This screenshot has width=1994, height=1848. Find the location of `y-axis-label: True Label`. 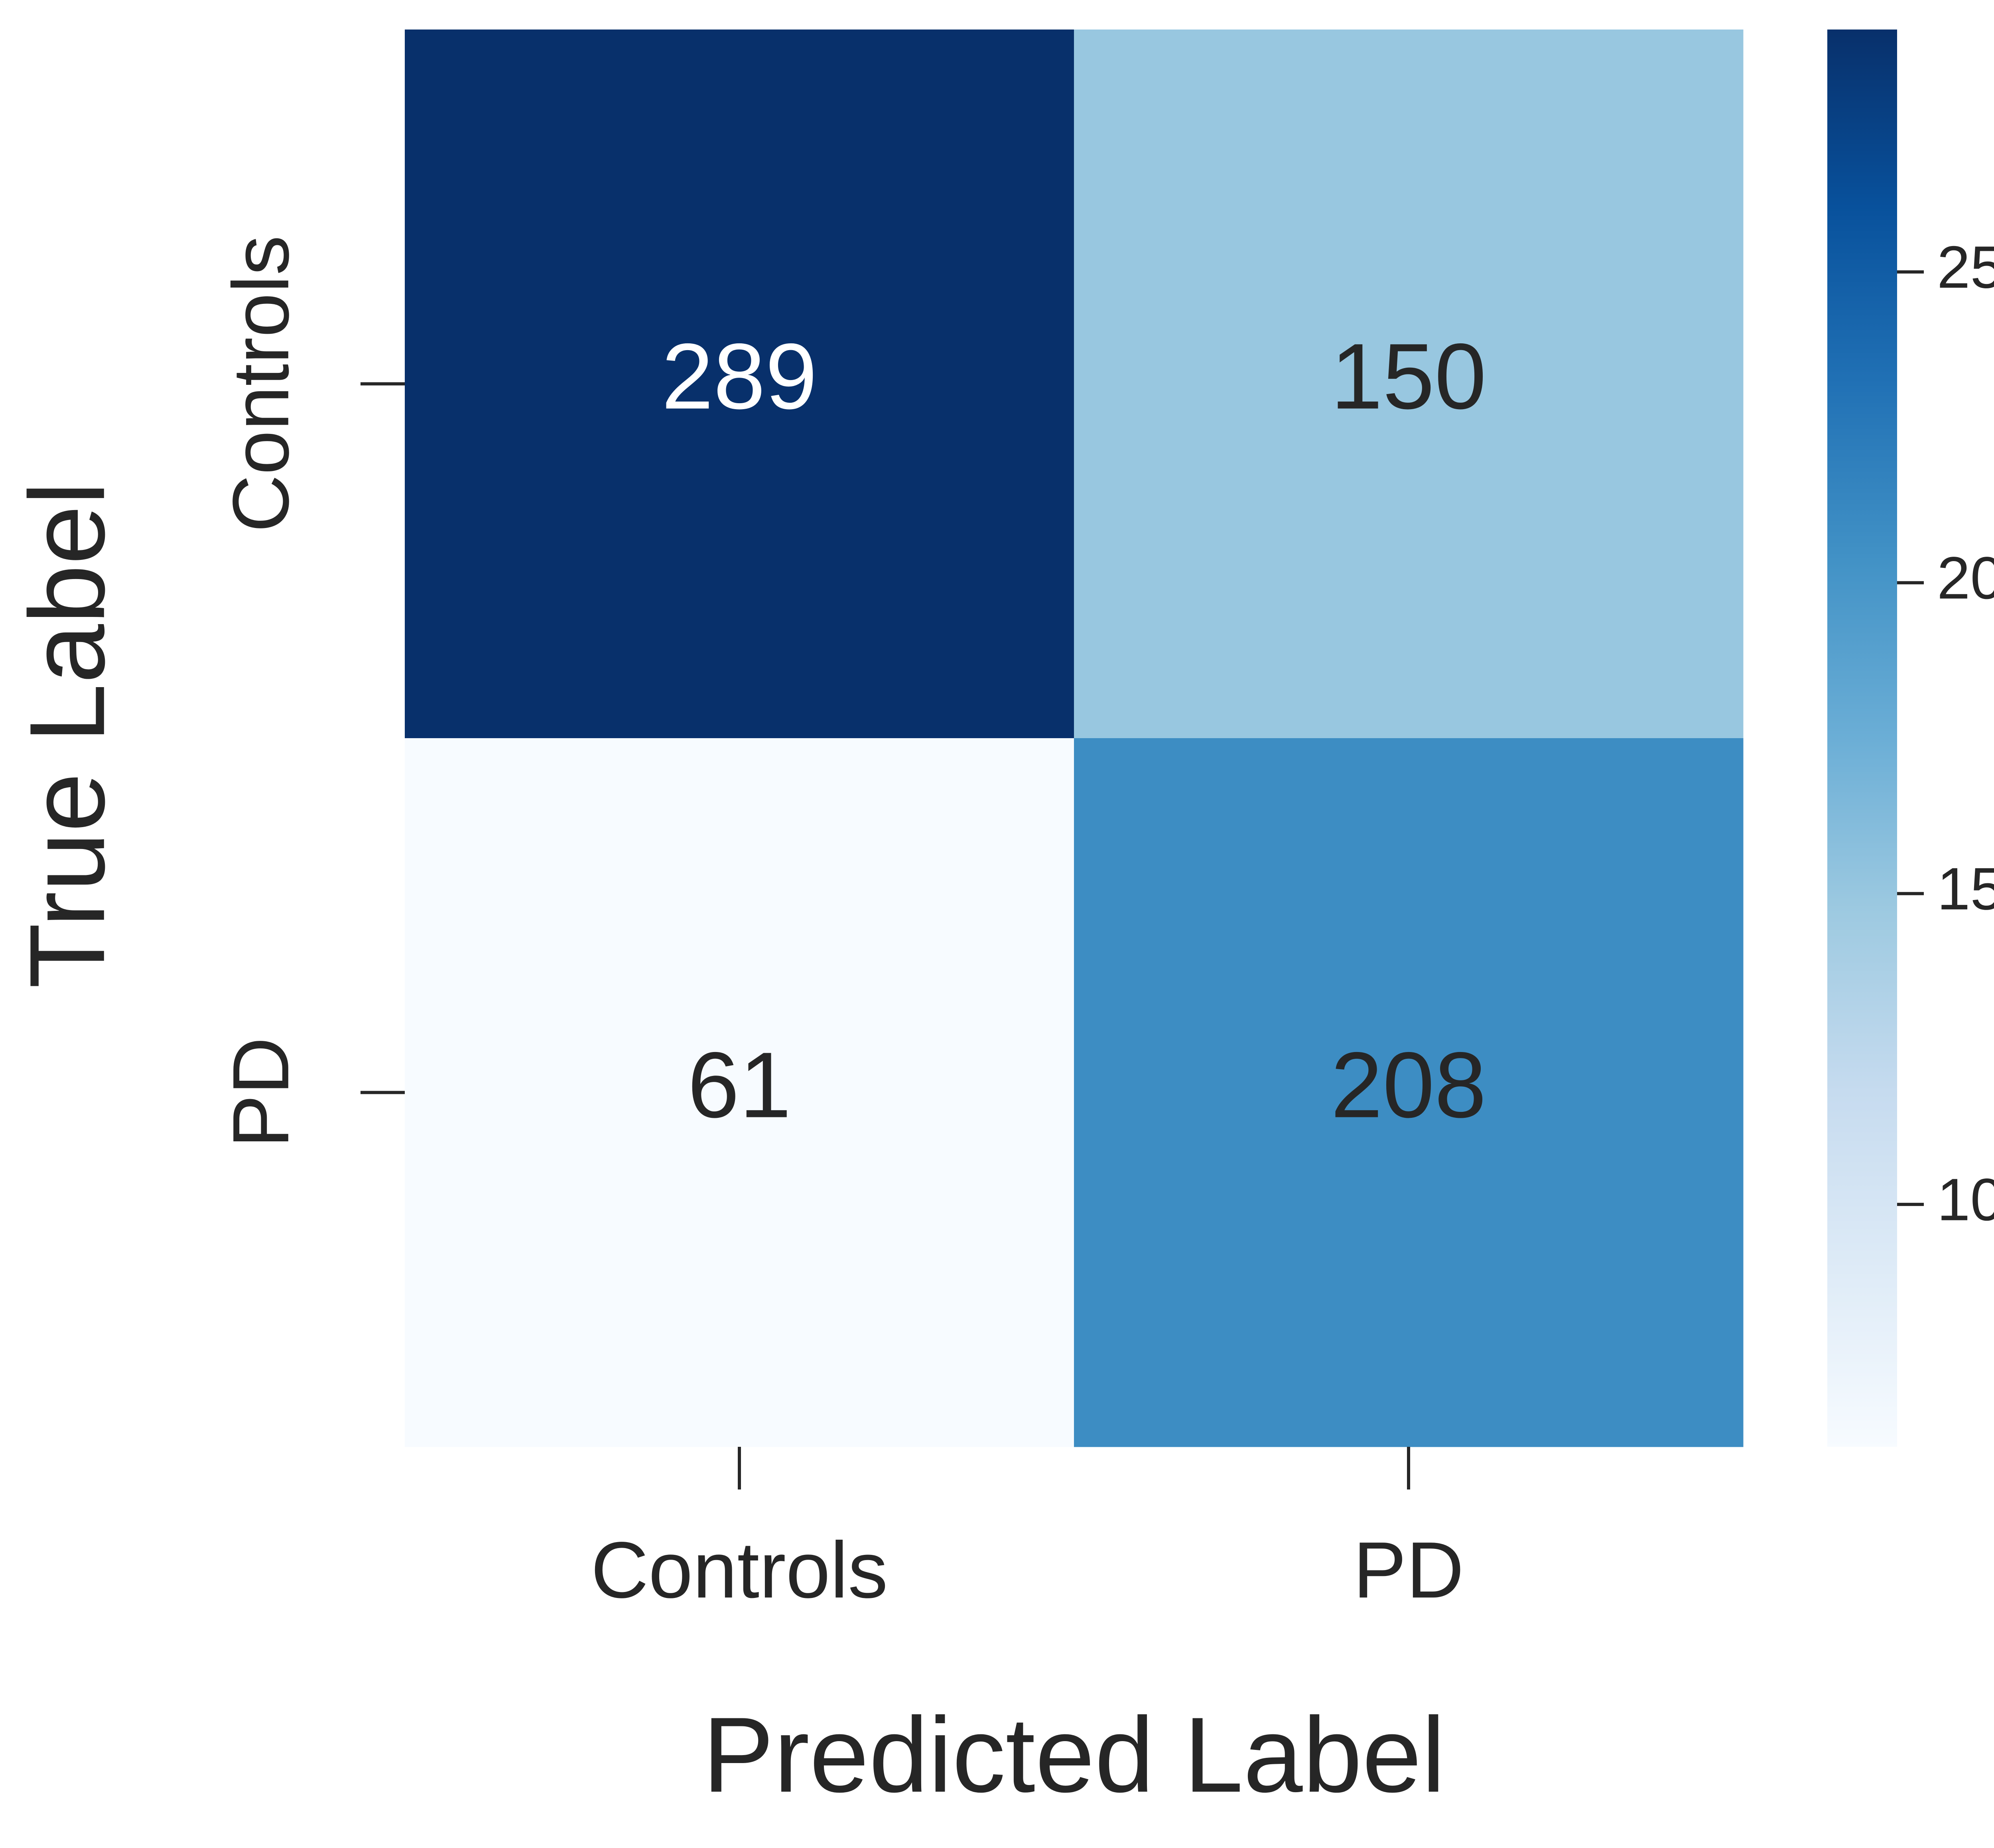

y-axis-label: True Label is located at coordinates (67, 734).